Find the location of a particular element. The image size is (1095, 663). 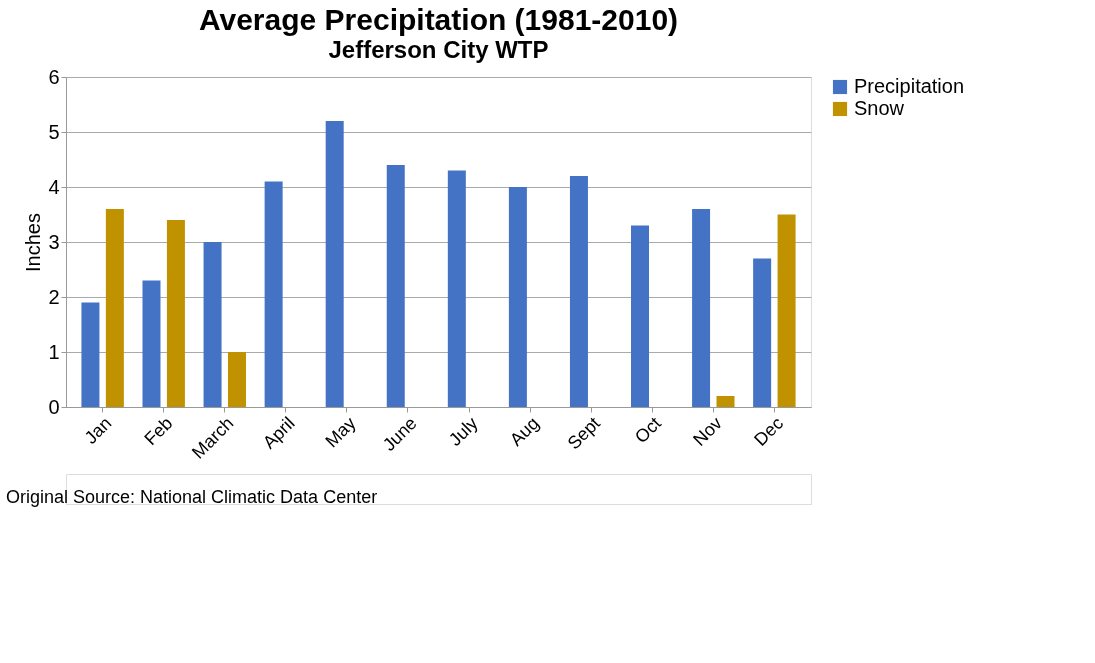

x-tick-label: Aug is located at coordinates (524, 431).